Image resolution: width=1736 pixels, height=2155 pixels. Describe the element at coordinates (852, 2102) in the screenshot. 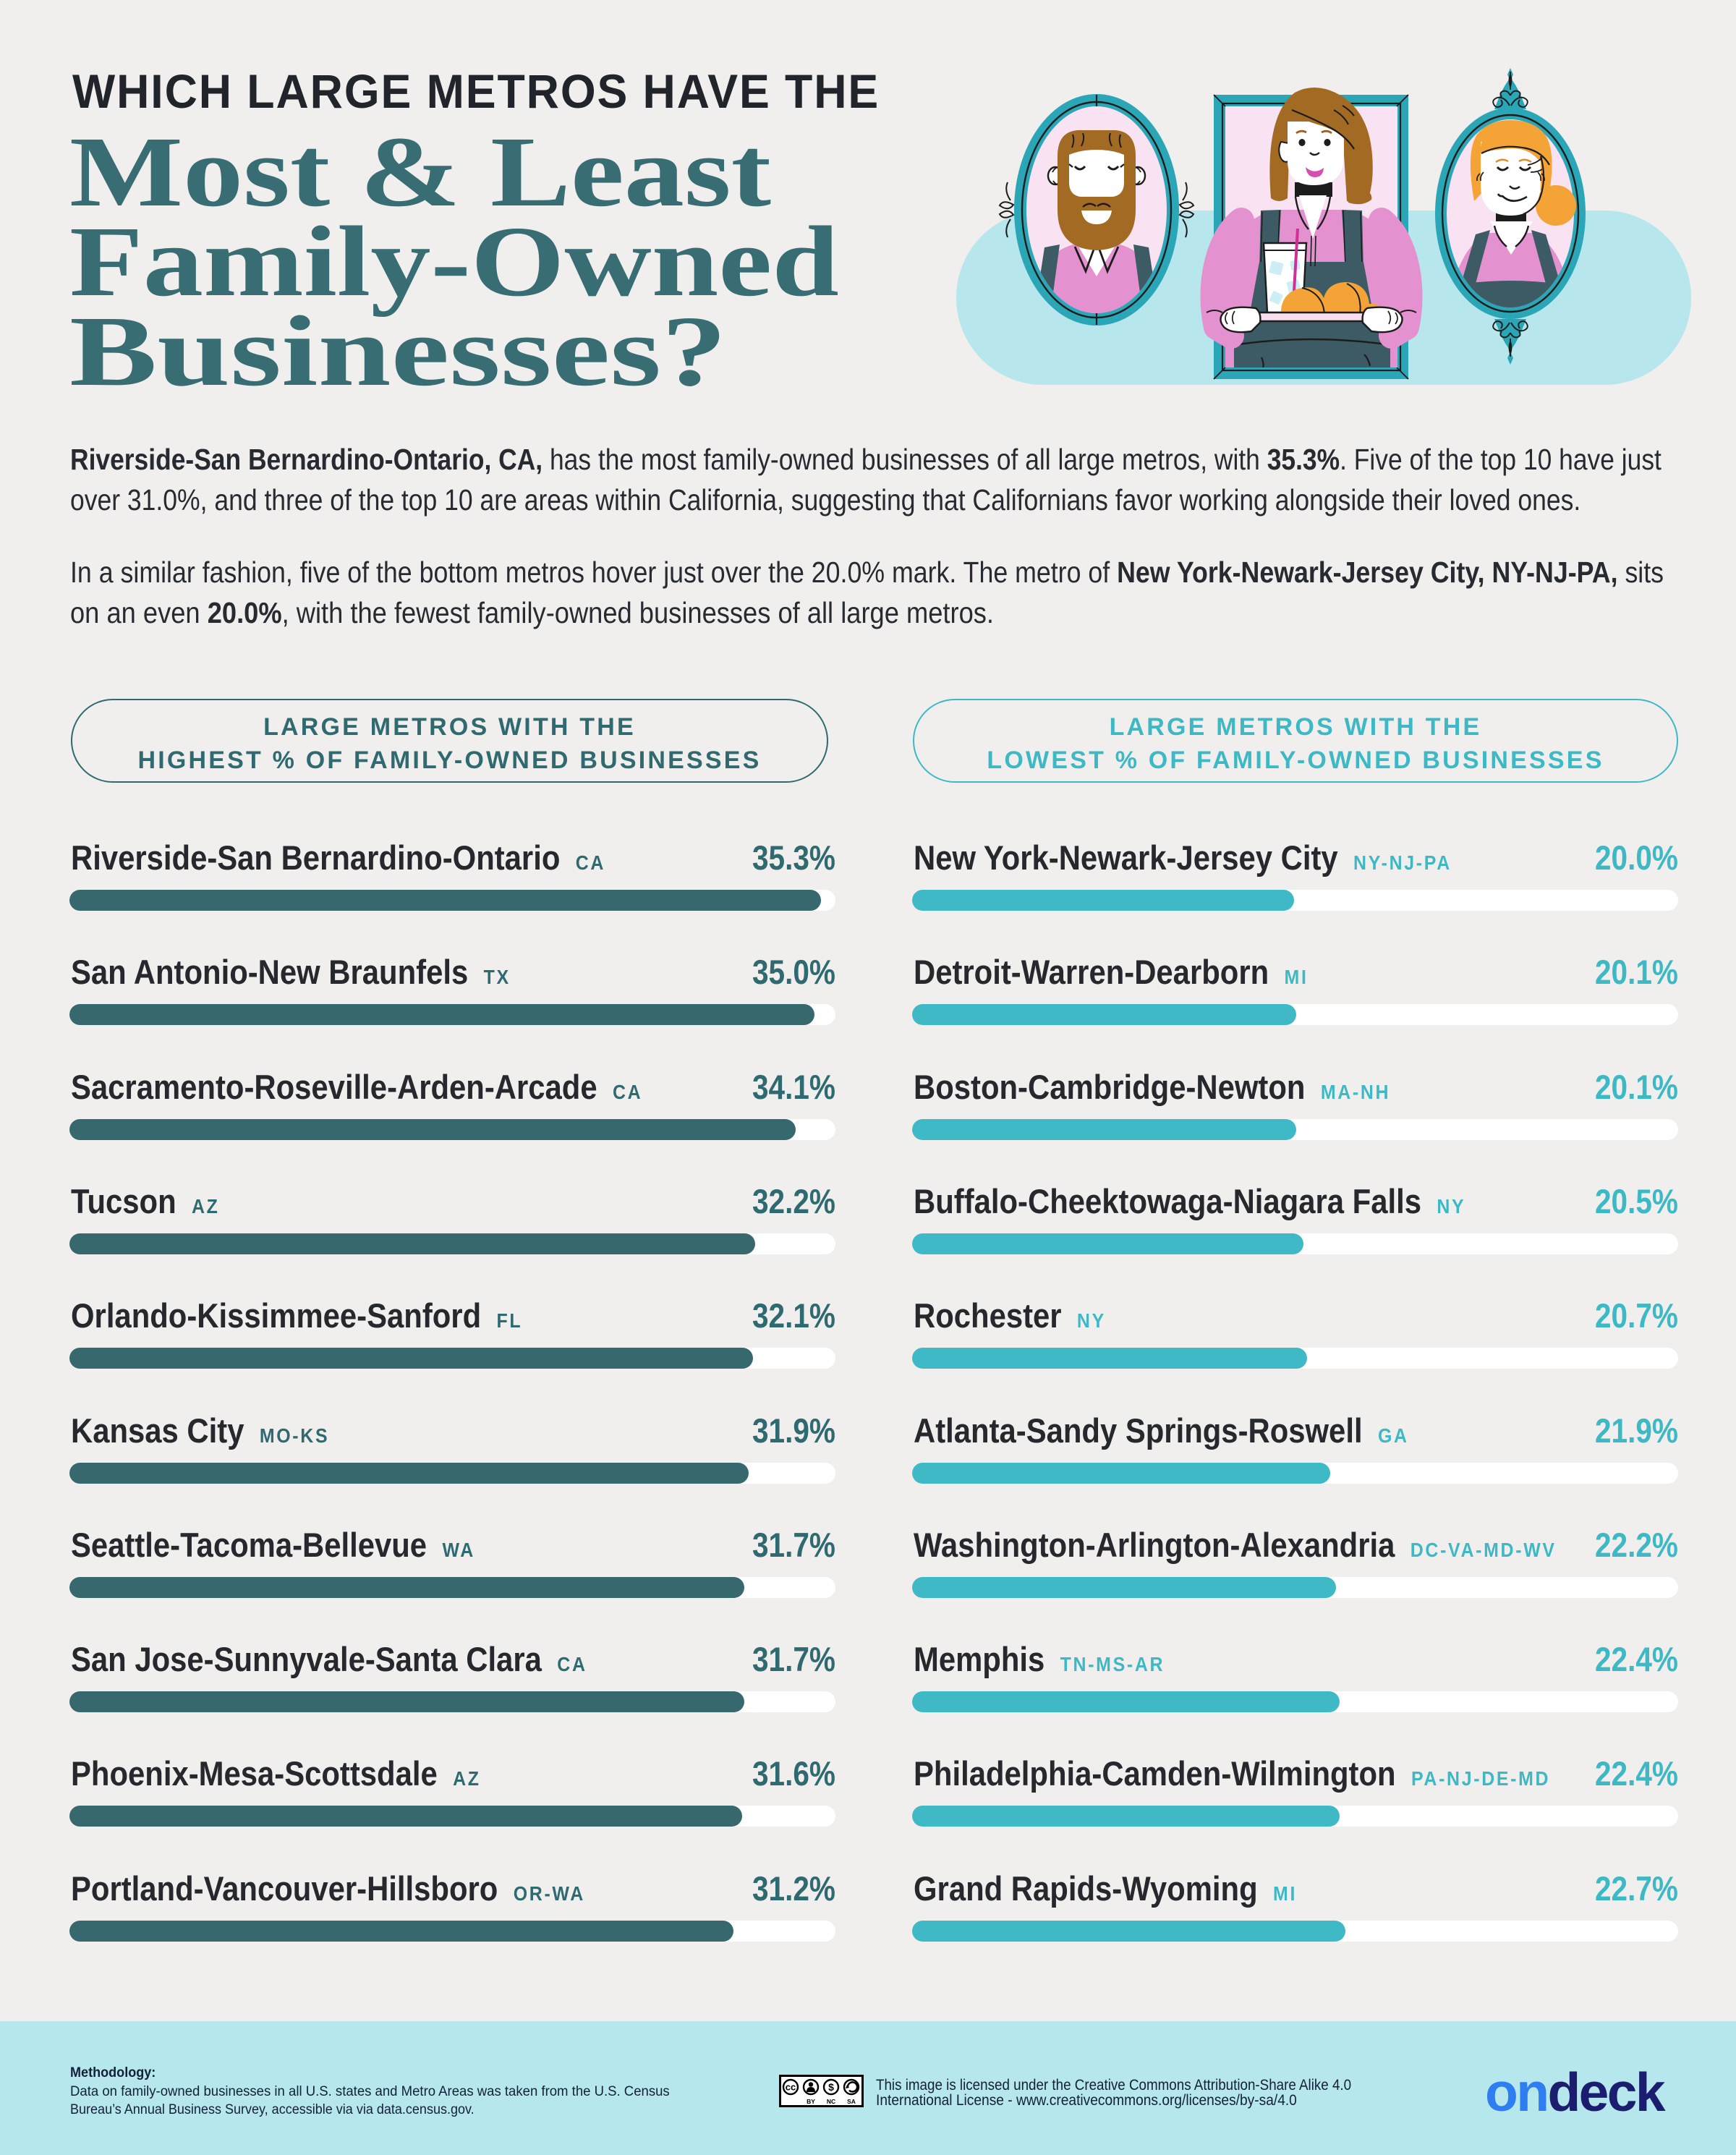

I see `svg-text: SA` at that location.